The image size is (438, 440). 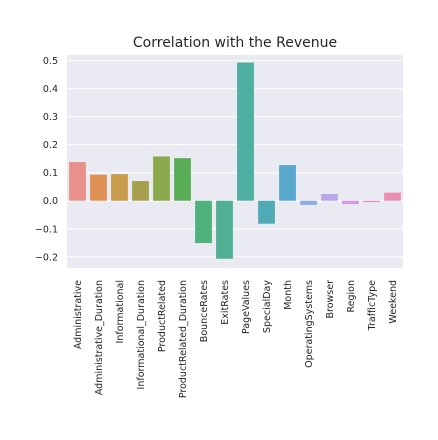 What do you see at coordinates (329, 197) in the screenshot?
I see `bar-browser` at bounding box center [329, 197].